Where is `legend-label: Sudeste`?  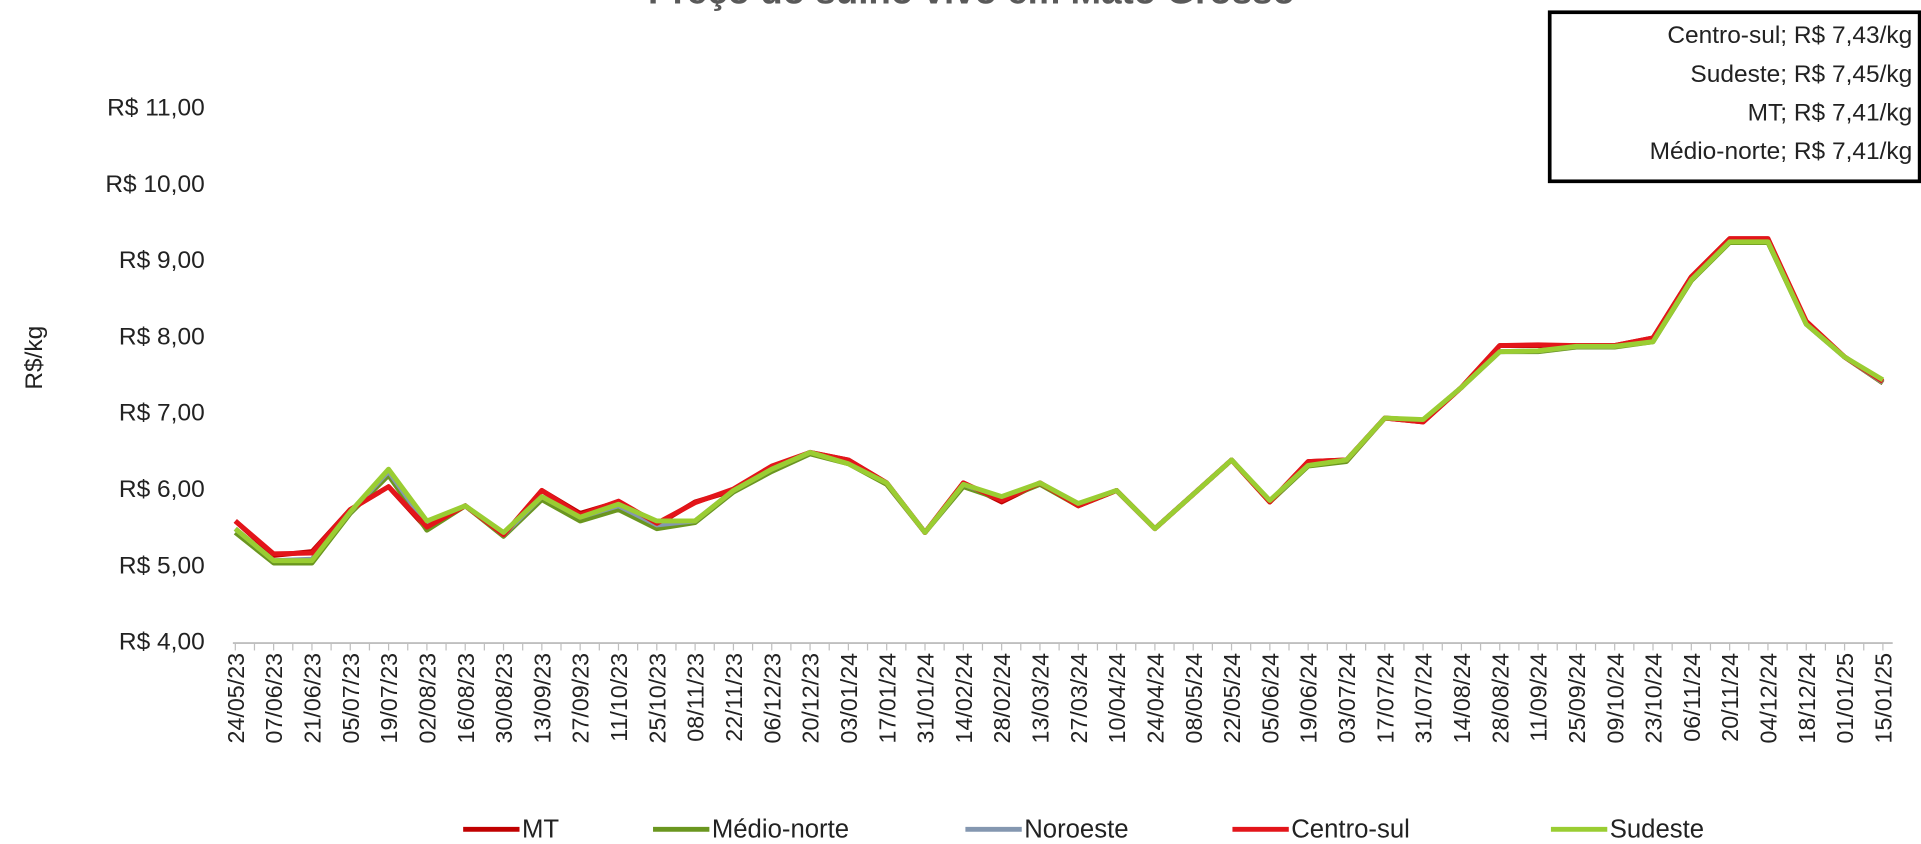 legend-label: Sudeste is located at coordinates (1657, 829).